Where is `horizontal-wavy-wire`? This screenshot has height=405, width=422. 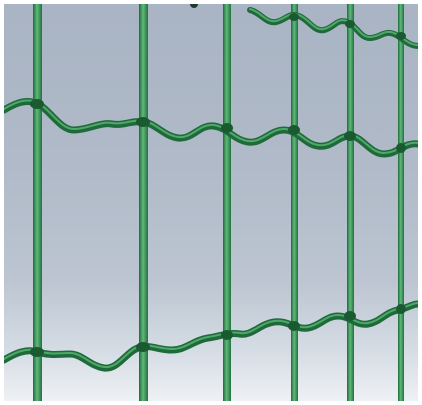
horizontal-wavy-wire is located at coordinates (332, 28).